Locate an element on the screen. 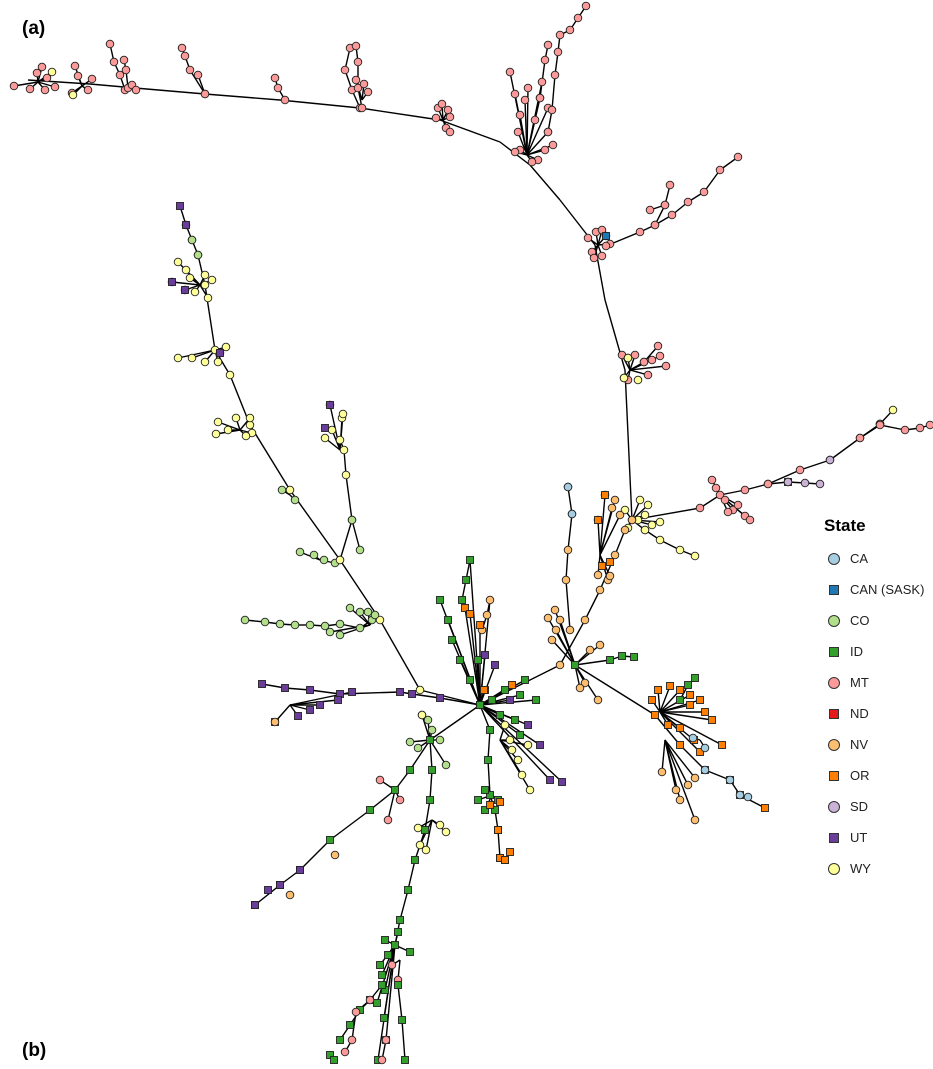 The width and height of the screenshot is (933, 1069). panel-label-b: (b) is located at coordinates (34, 1050).